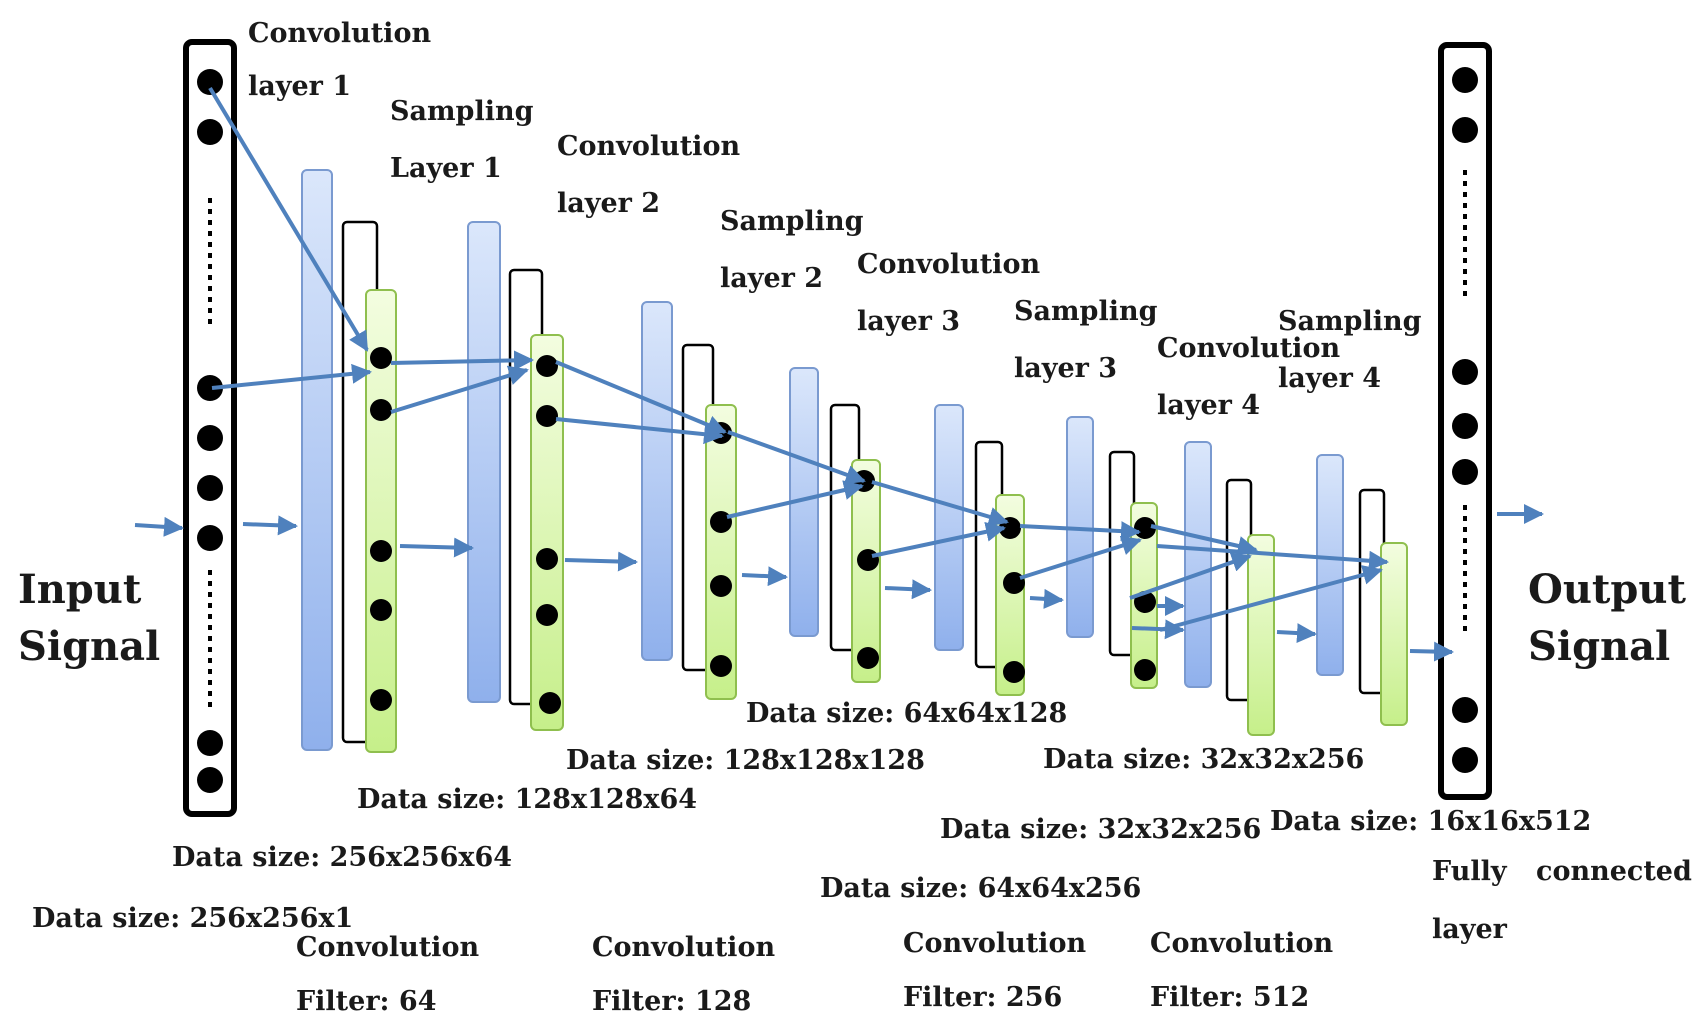 This screenshot has width=1692, height=1020. Describe the element at coordinates (1010, 595) in the screenshot. I see `sampling-layer-5-block` at that location.